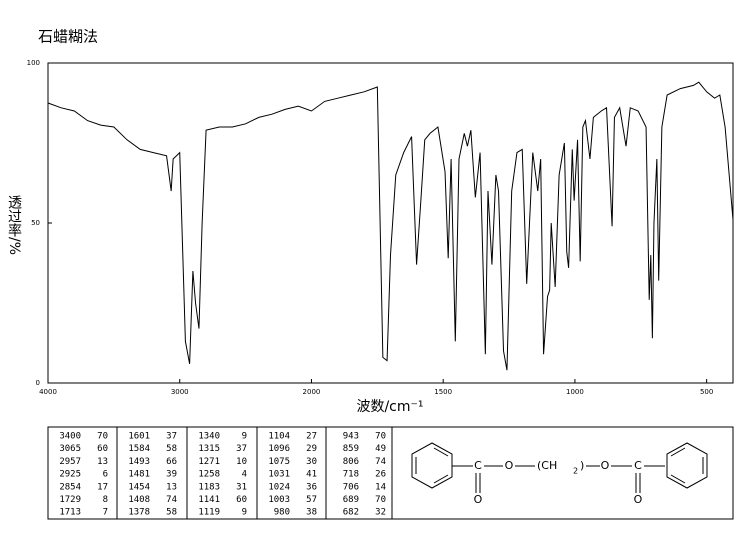 Image resolution: width=743 pixels, height=539 pixels. What do you see at coordinates (311, 513) in the screenshot?
I see `peak-transmittance: 38` at bounding box center [311, 513].